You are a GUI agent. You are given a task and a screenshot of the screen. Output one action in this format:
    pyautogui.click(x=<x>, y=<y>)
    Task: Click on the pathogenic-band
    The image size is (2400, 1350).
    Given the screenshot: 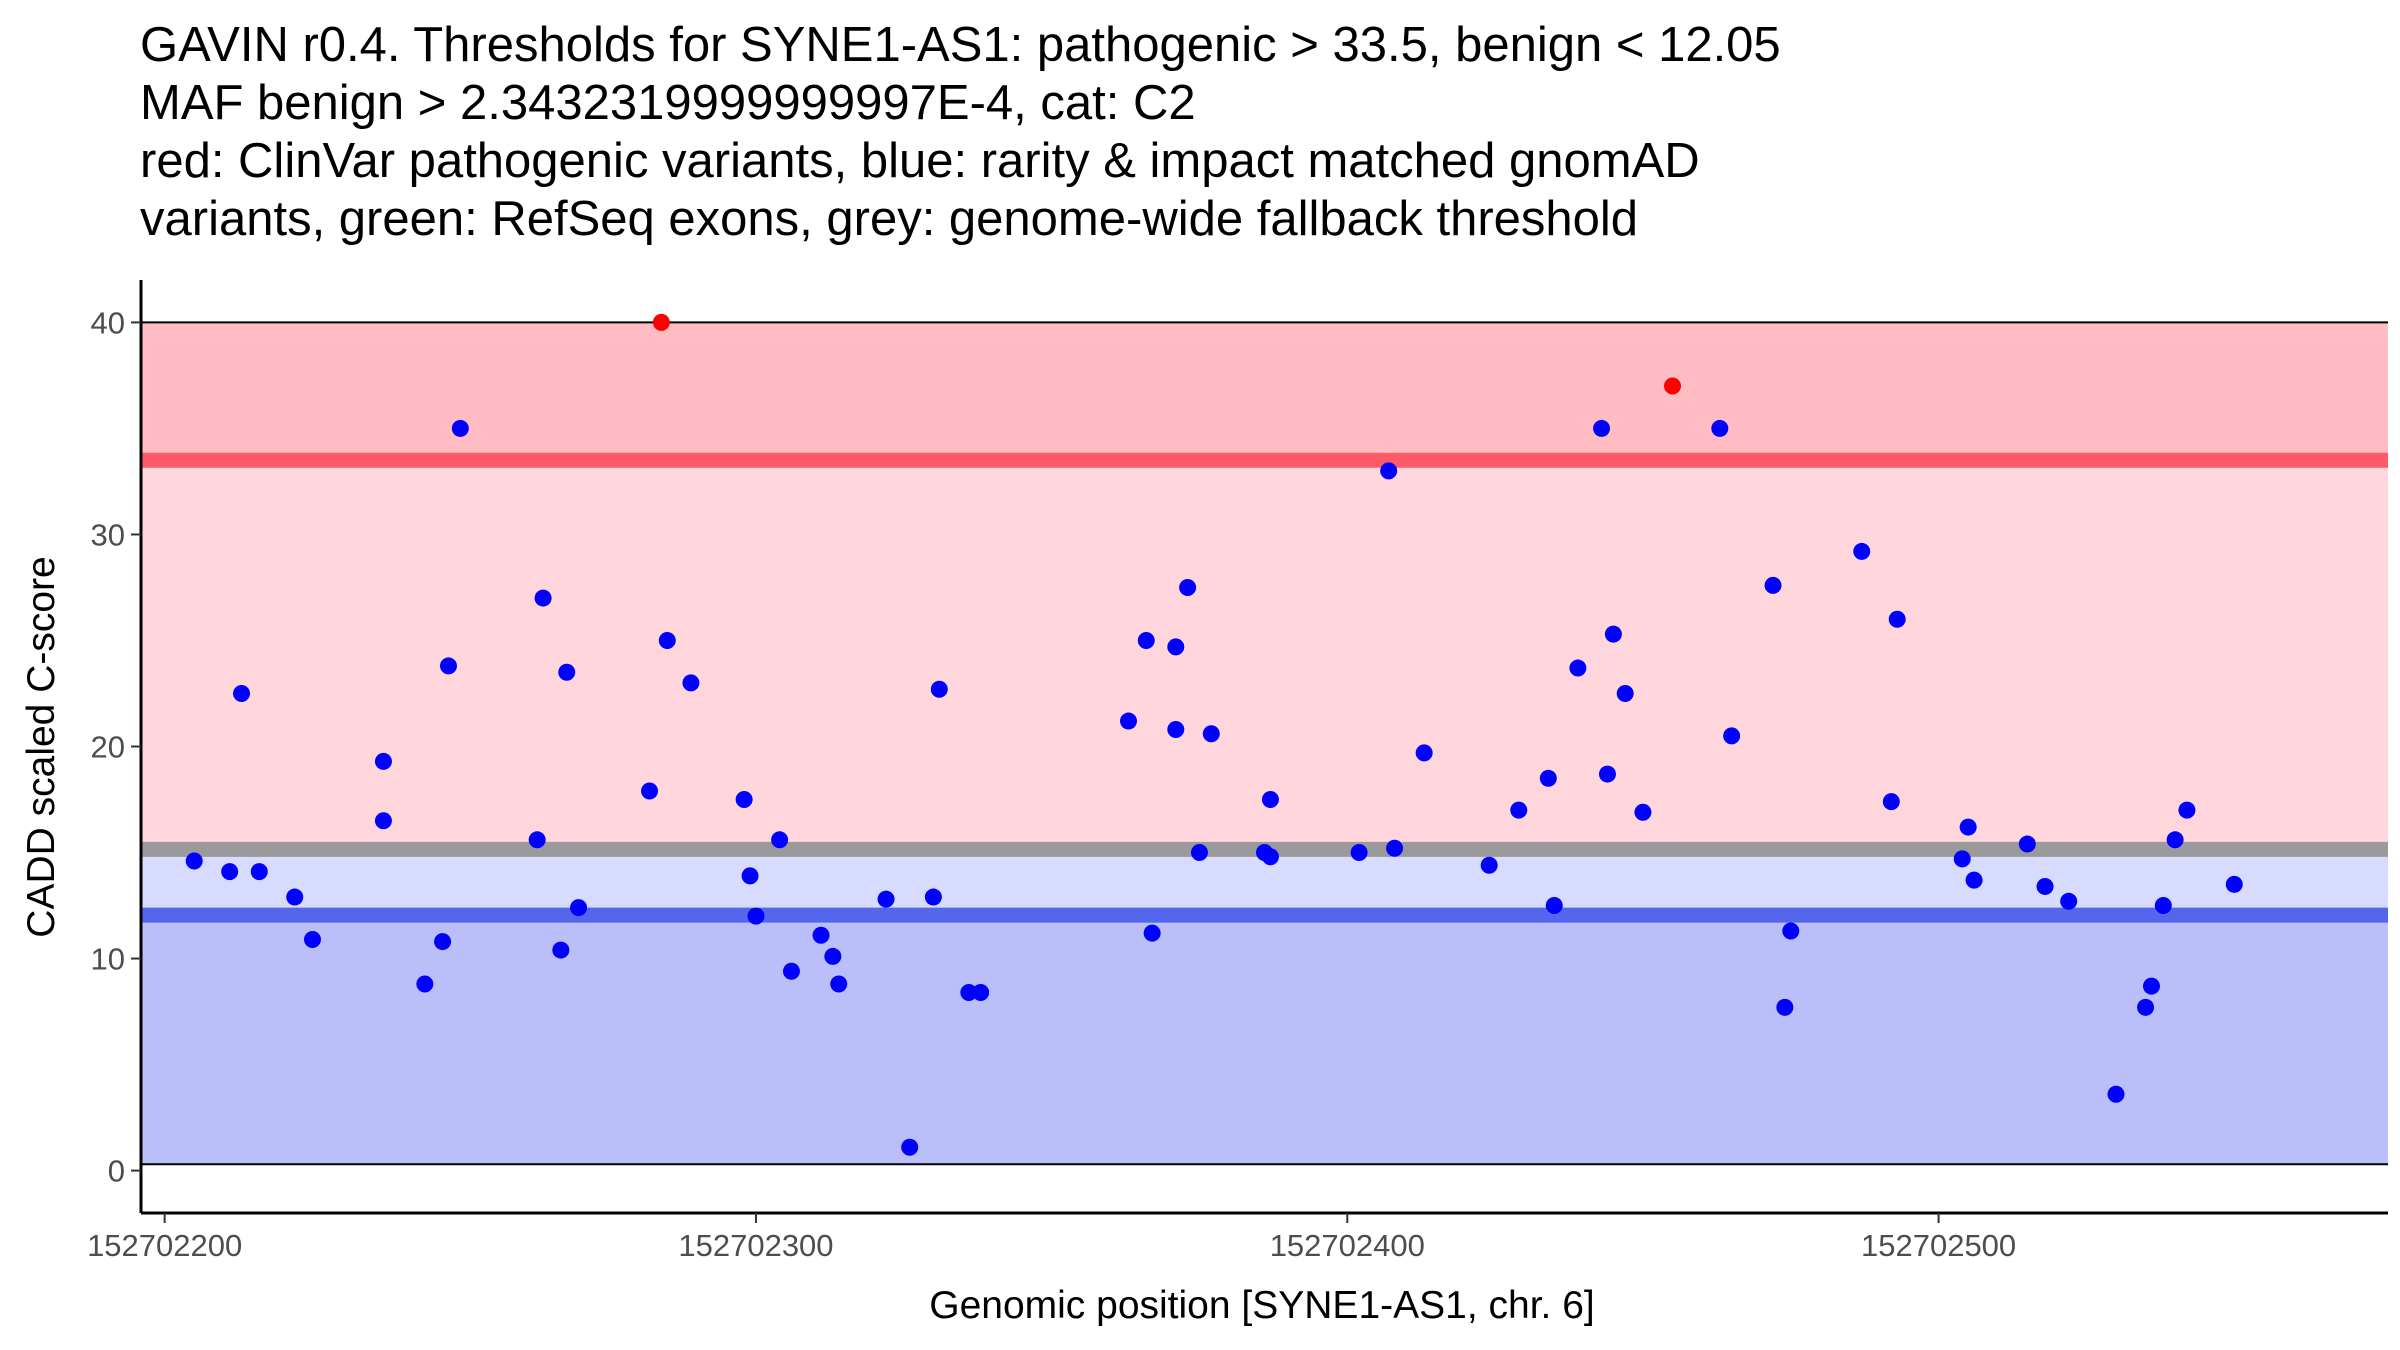 What is the action you would take?
    pyautogui.click(x=1264, y=391)
    